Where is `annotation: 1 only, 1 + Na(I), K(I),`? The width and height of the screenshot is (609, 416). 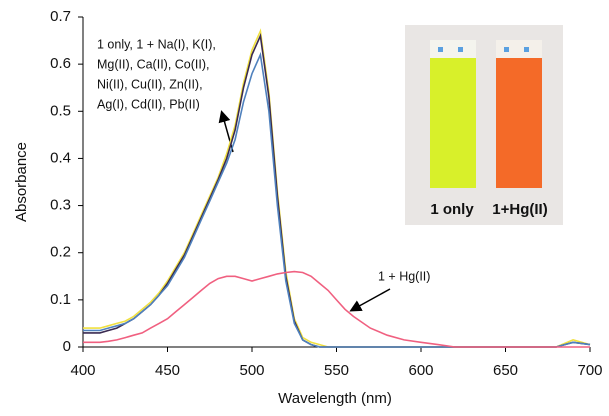 annotation: 1 only, 1 + Na(I), K(I), is located at coordinates (156, 44).